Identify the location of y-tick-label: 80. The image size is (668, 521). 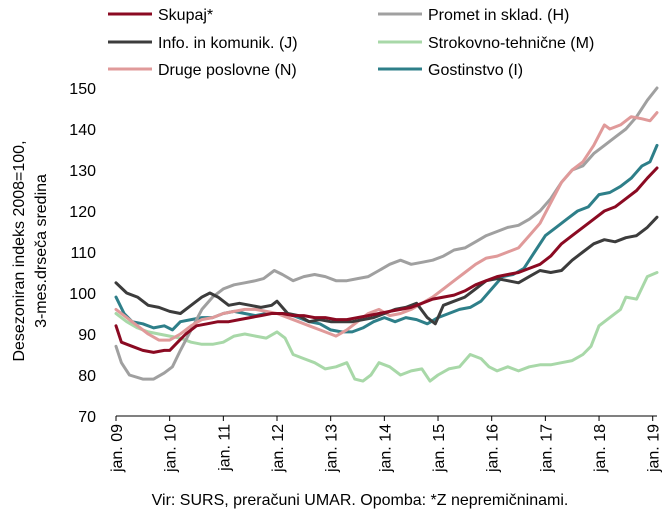
(87, 376).